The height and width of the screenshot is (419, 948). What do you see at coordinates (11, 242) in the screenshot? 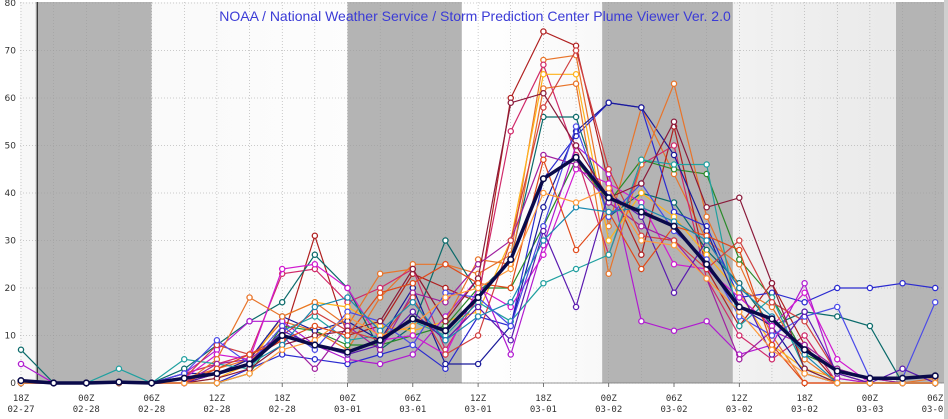
I see `y-tick-label: 30` at bounding box center [11, 242].